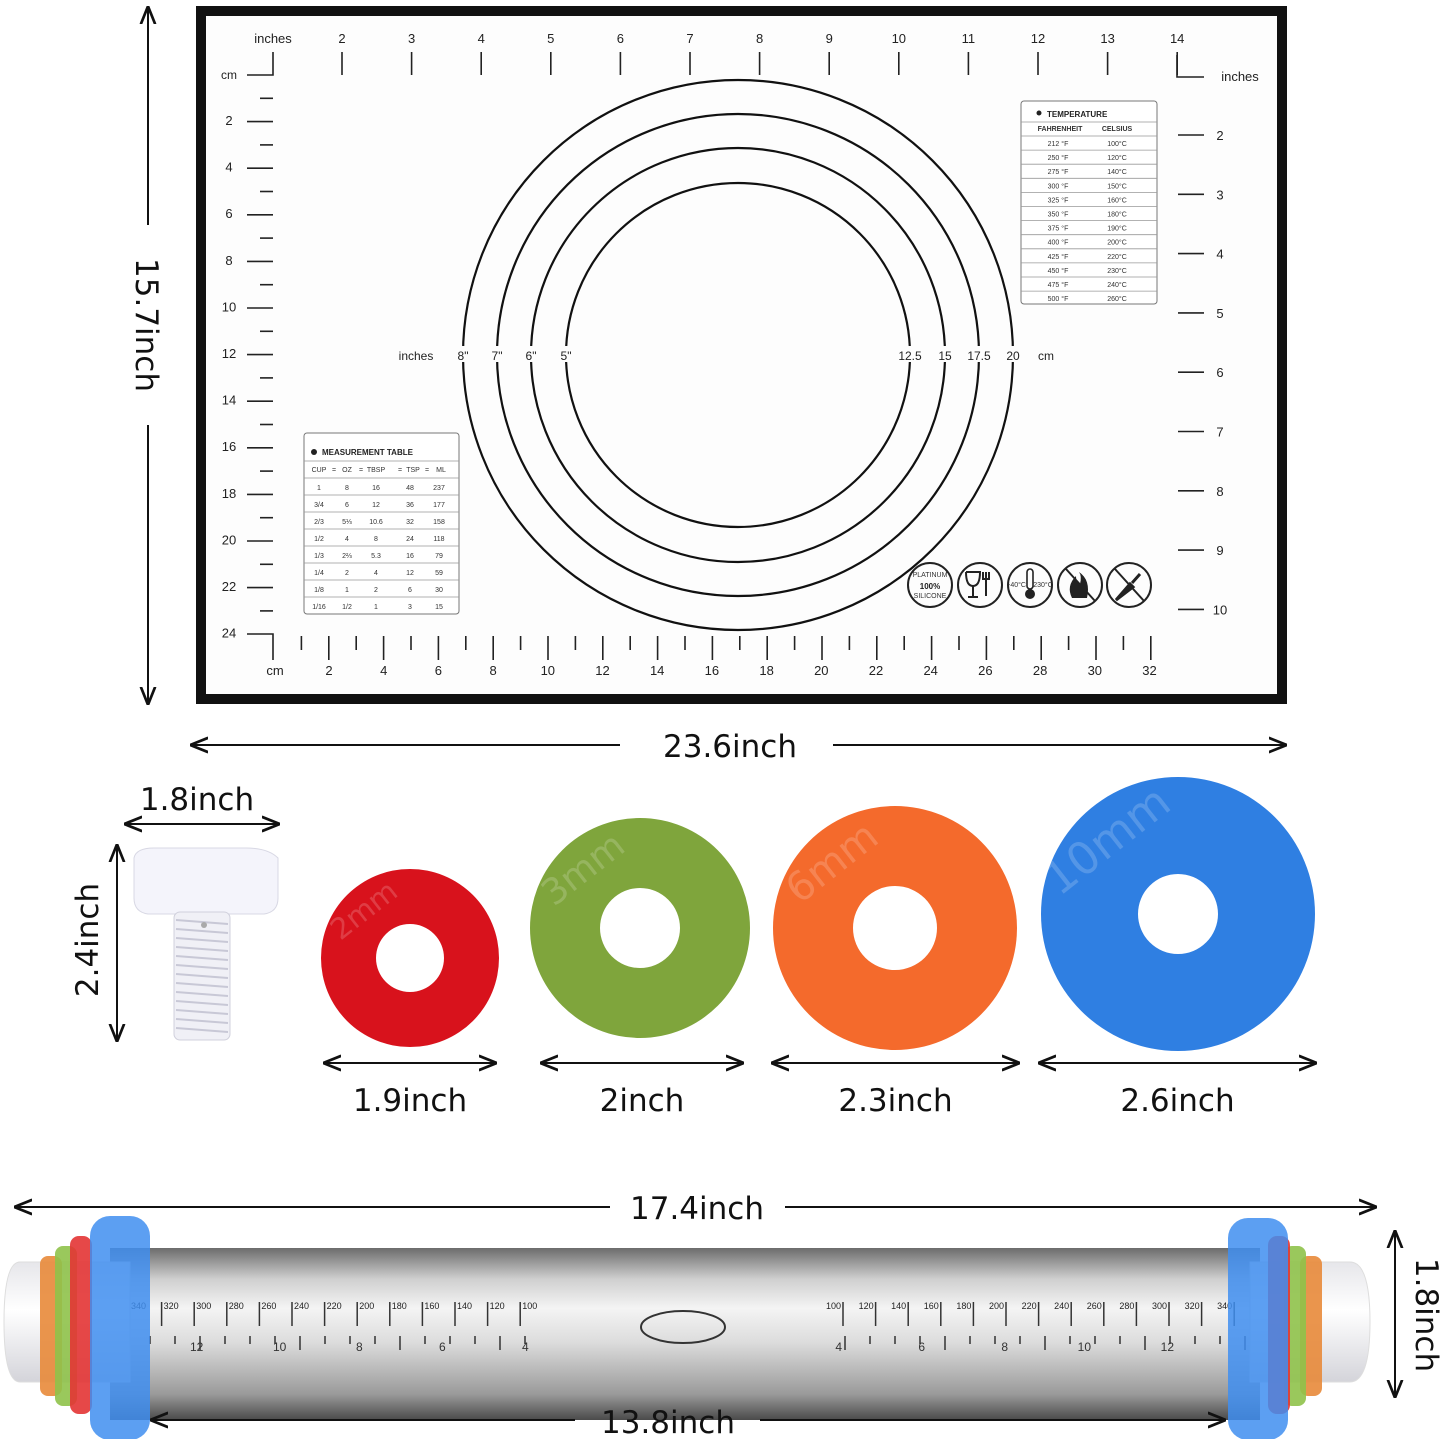 The image size is (1445, 1439). I want to click on top-ruler-label: 12, so click(1038, 38).